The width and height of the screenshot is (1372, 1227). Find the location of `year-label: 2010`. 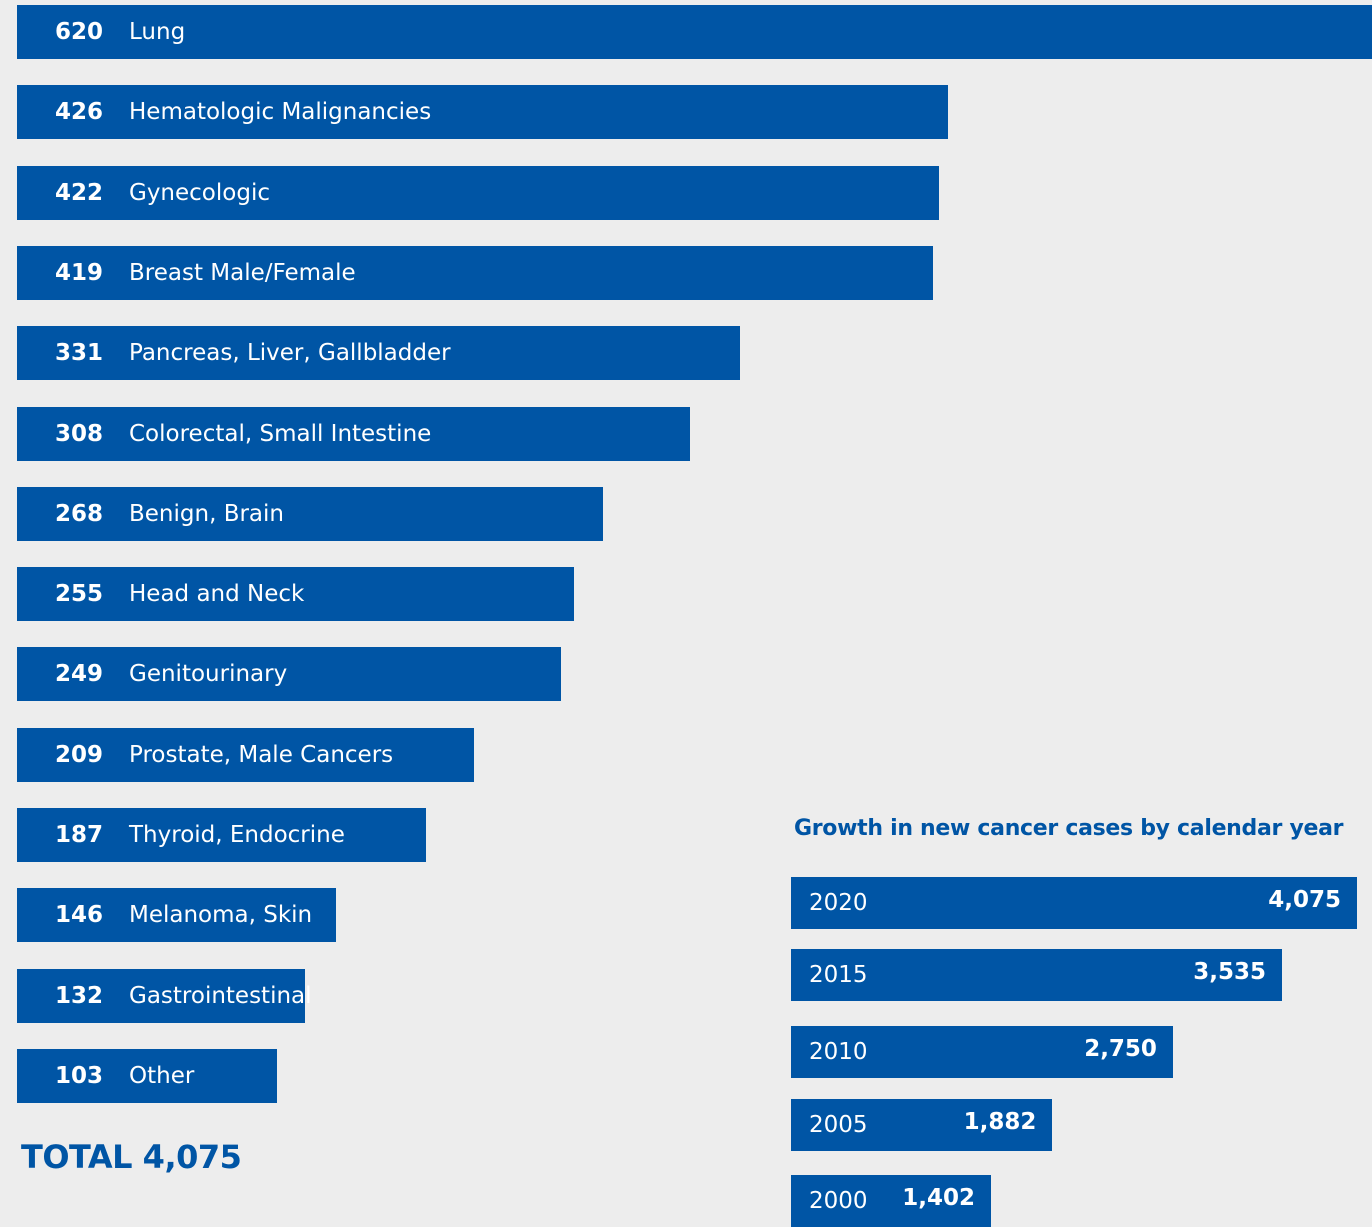

year-label: 2010 is located at coordinates (838, 1052).